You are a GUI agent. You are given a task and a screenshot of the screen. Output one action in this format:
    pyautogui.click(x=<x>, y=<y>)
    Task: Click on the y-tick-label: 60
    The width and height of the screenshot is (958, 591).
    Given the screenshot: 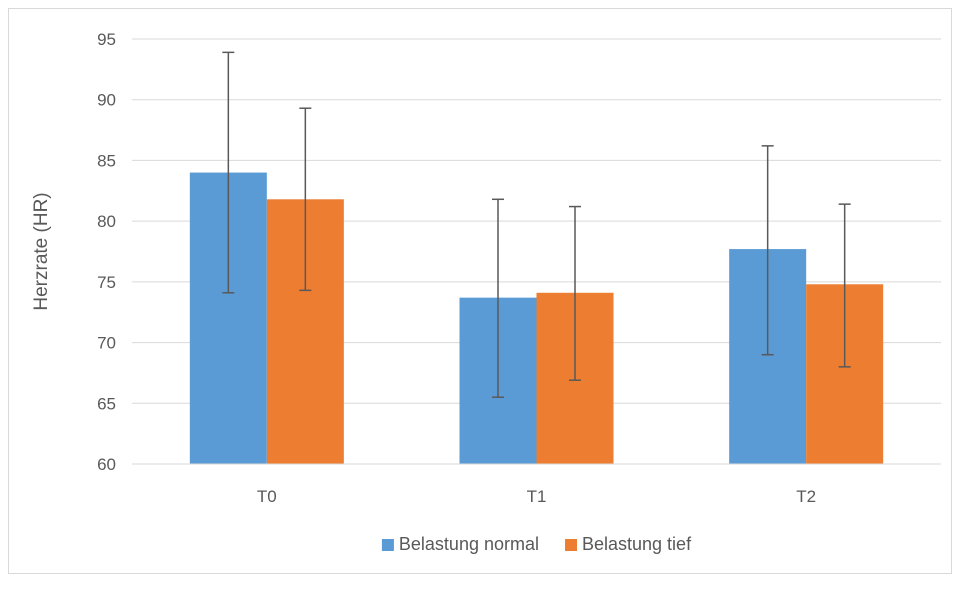 What is the action you would take?
    pyautogui.click(x=106, y=464)
    